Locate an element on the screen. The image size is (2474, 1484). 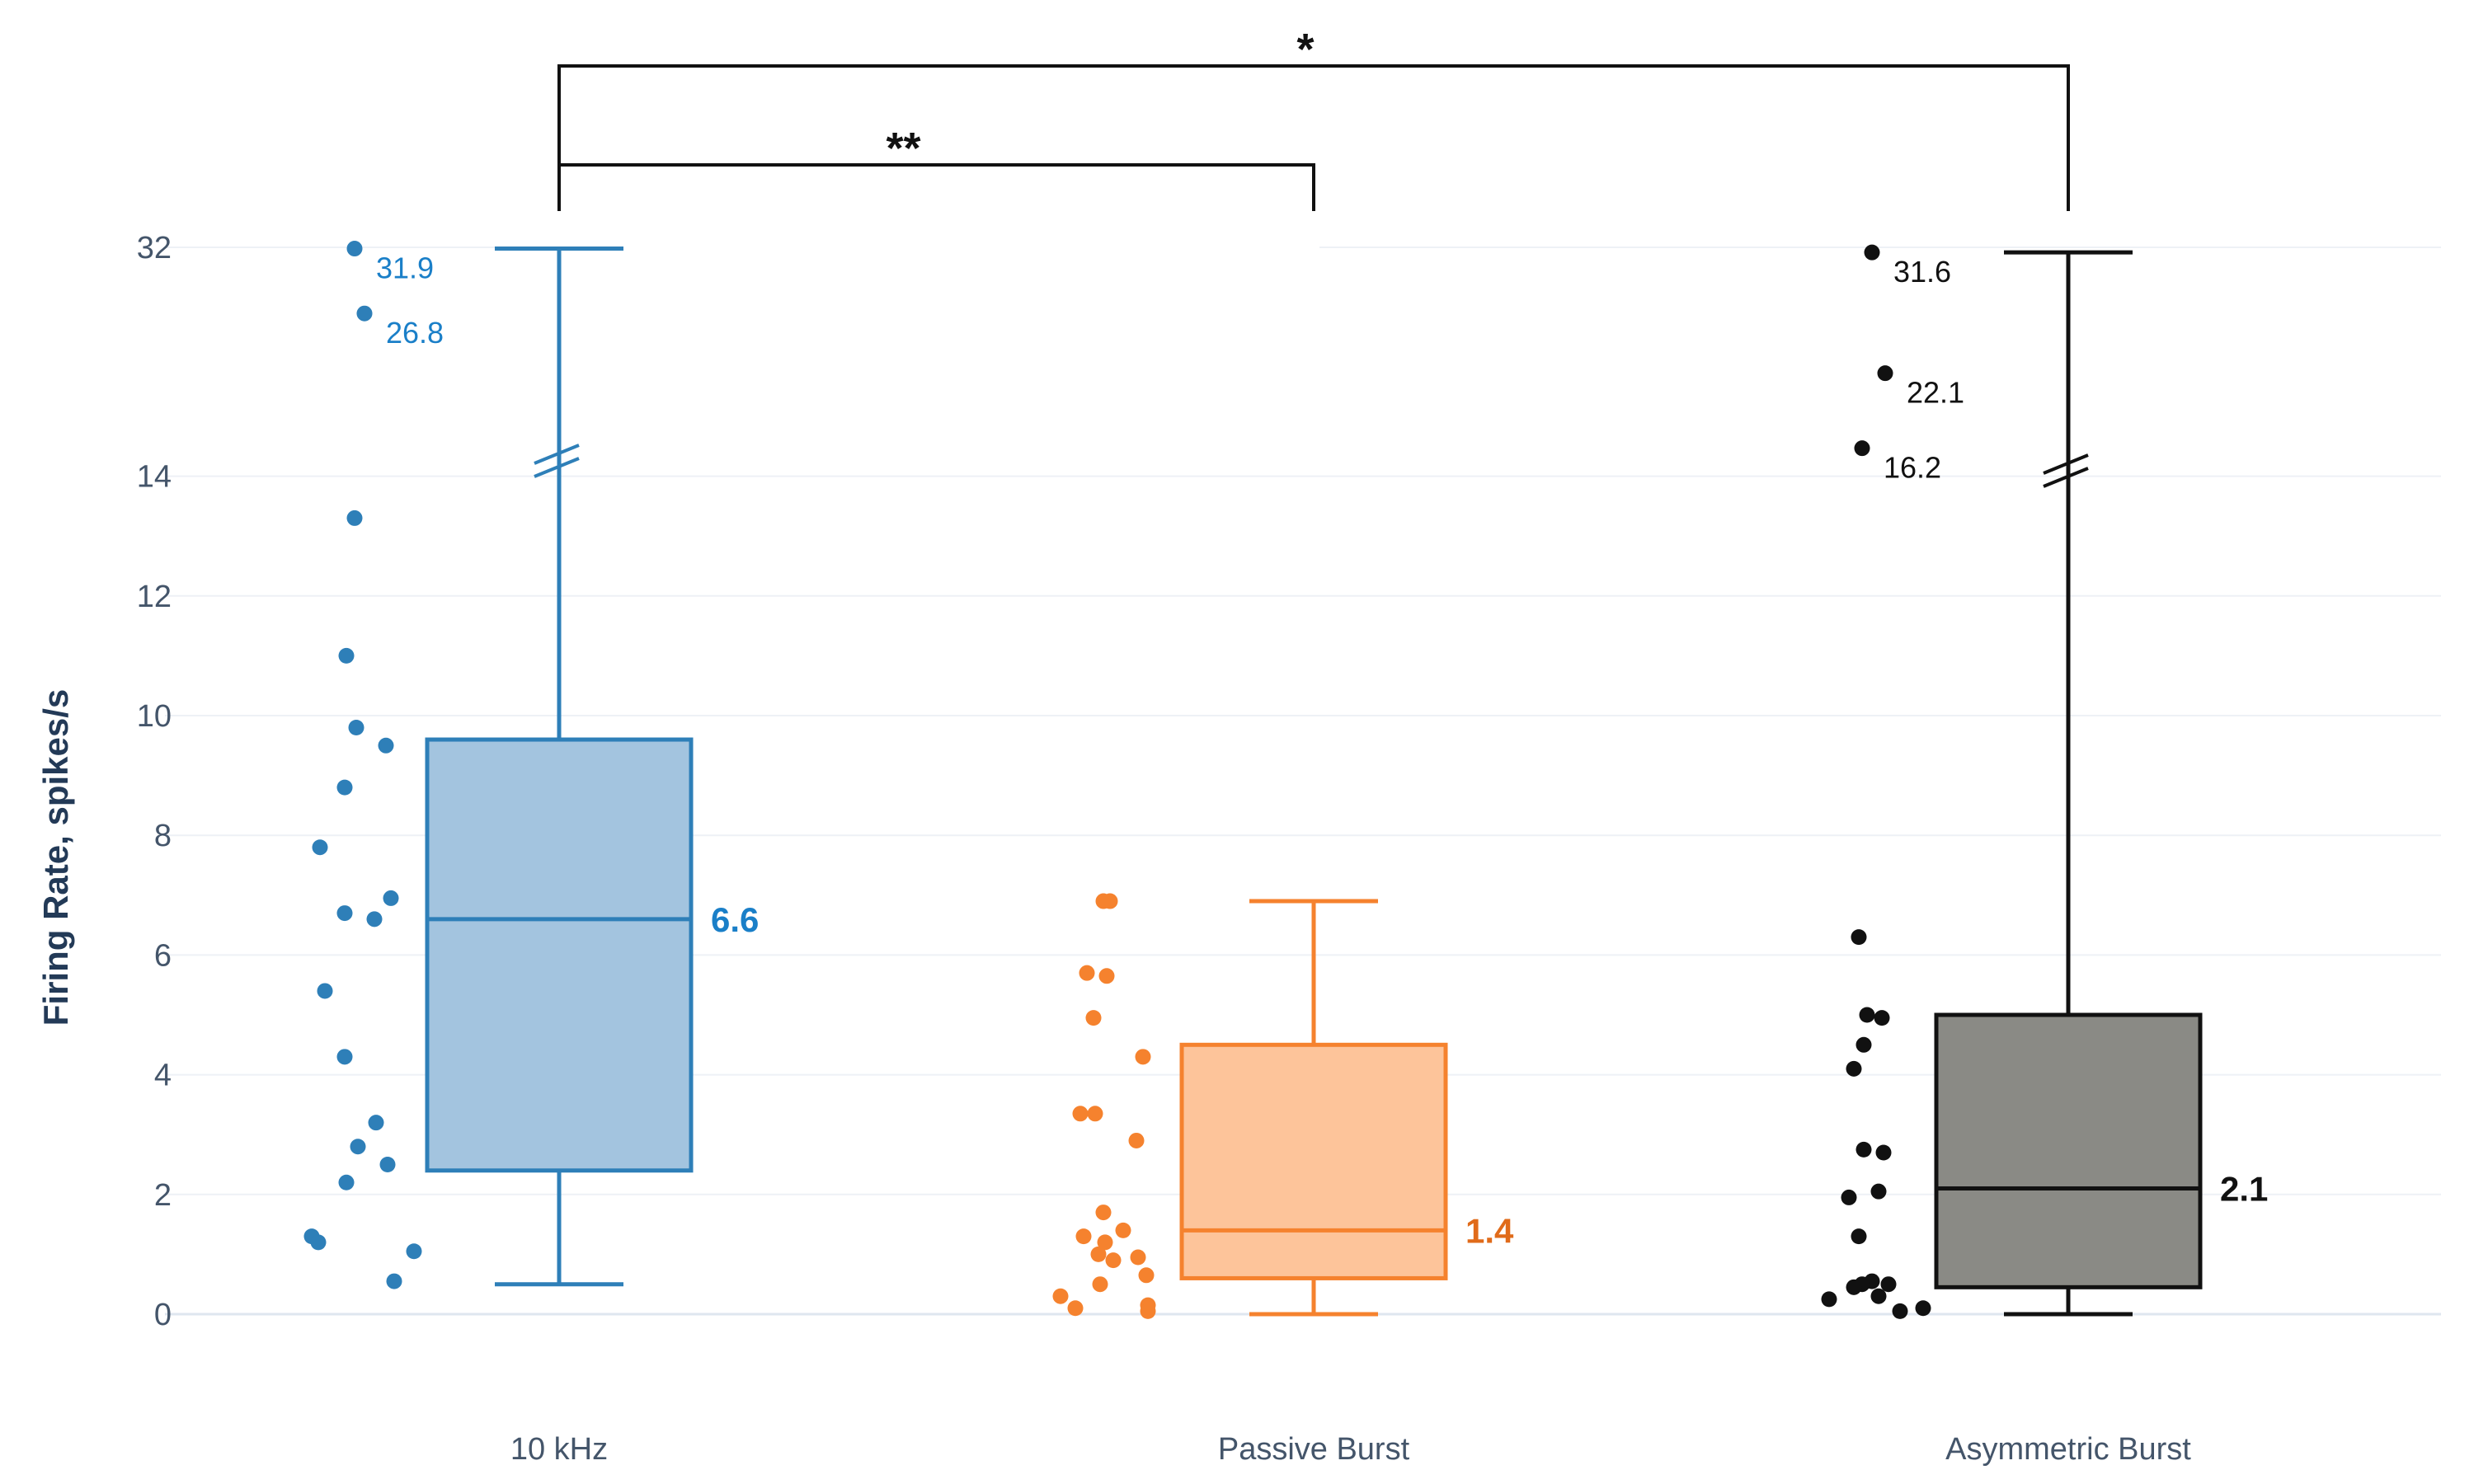
y-tick-label: 2 is located at coordinates (163, 1195).